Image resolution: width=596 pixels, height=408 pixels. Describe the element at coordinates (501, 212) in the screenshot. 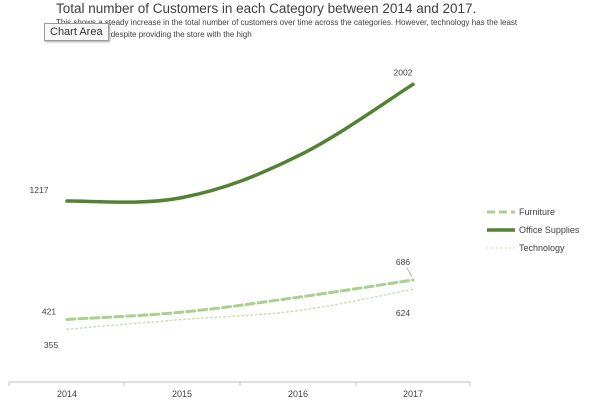

I see `legend-swatch-furniture` at that location.